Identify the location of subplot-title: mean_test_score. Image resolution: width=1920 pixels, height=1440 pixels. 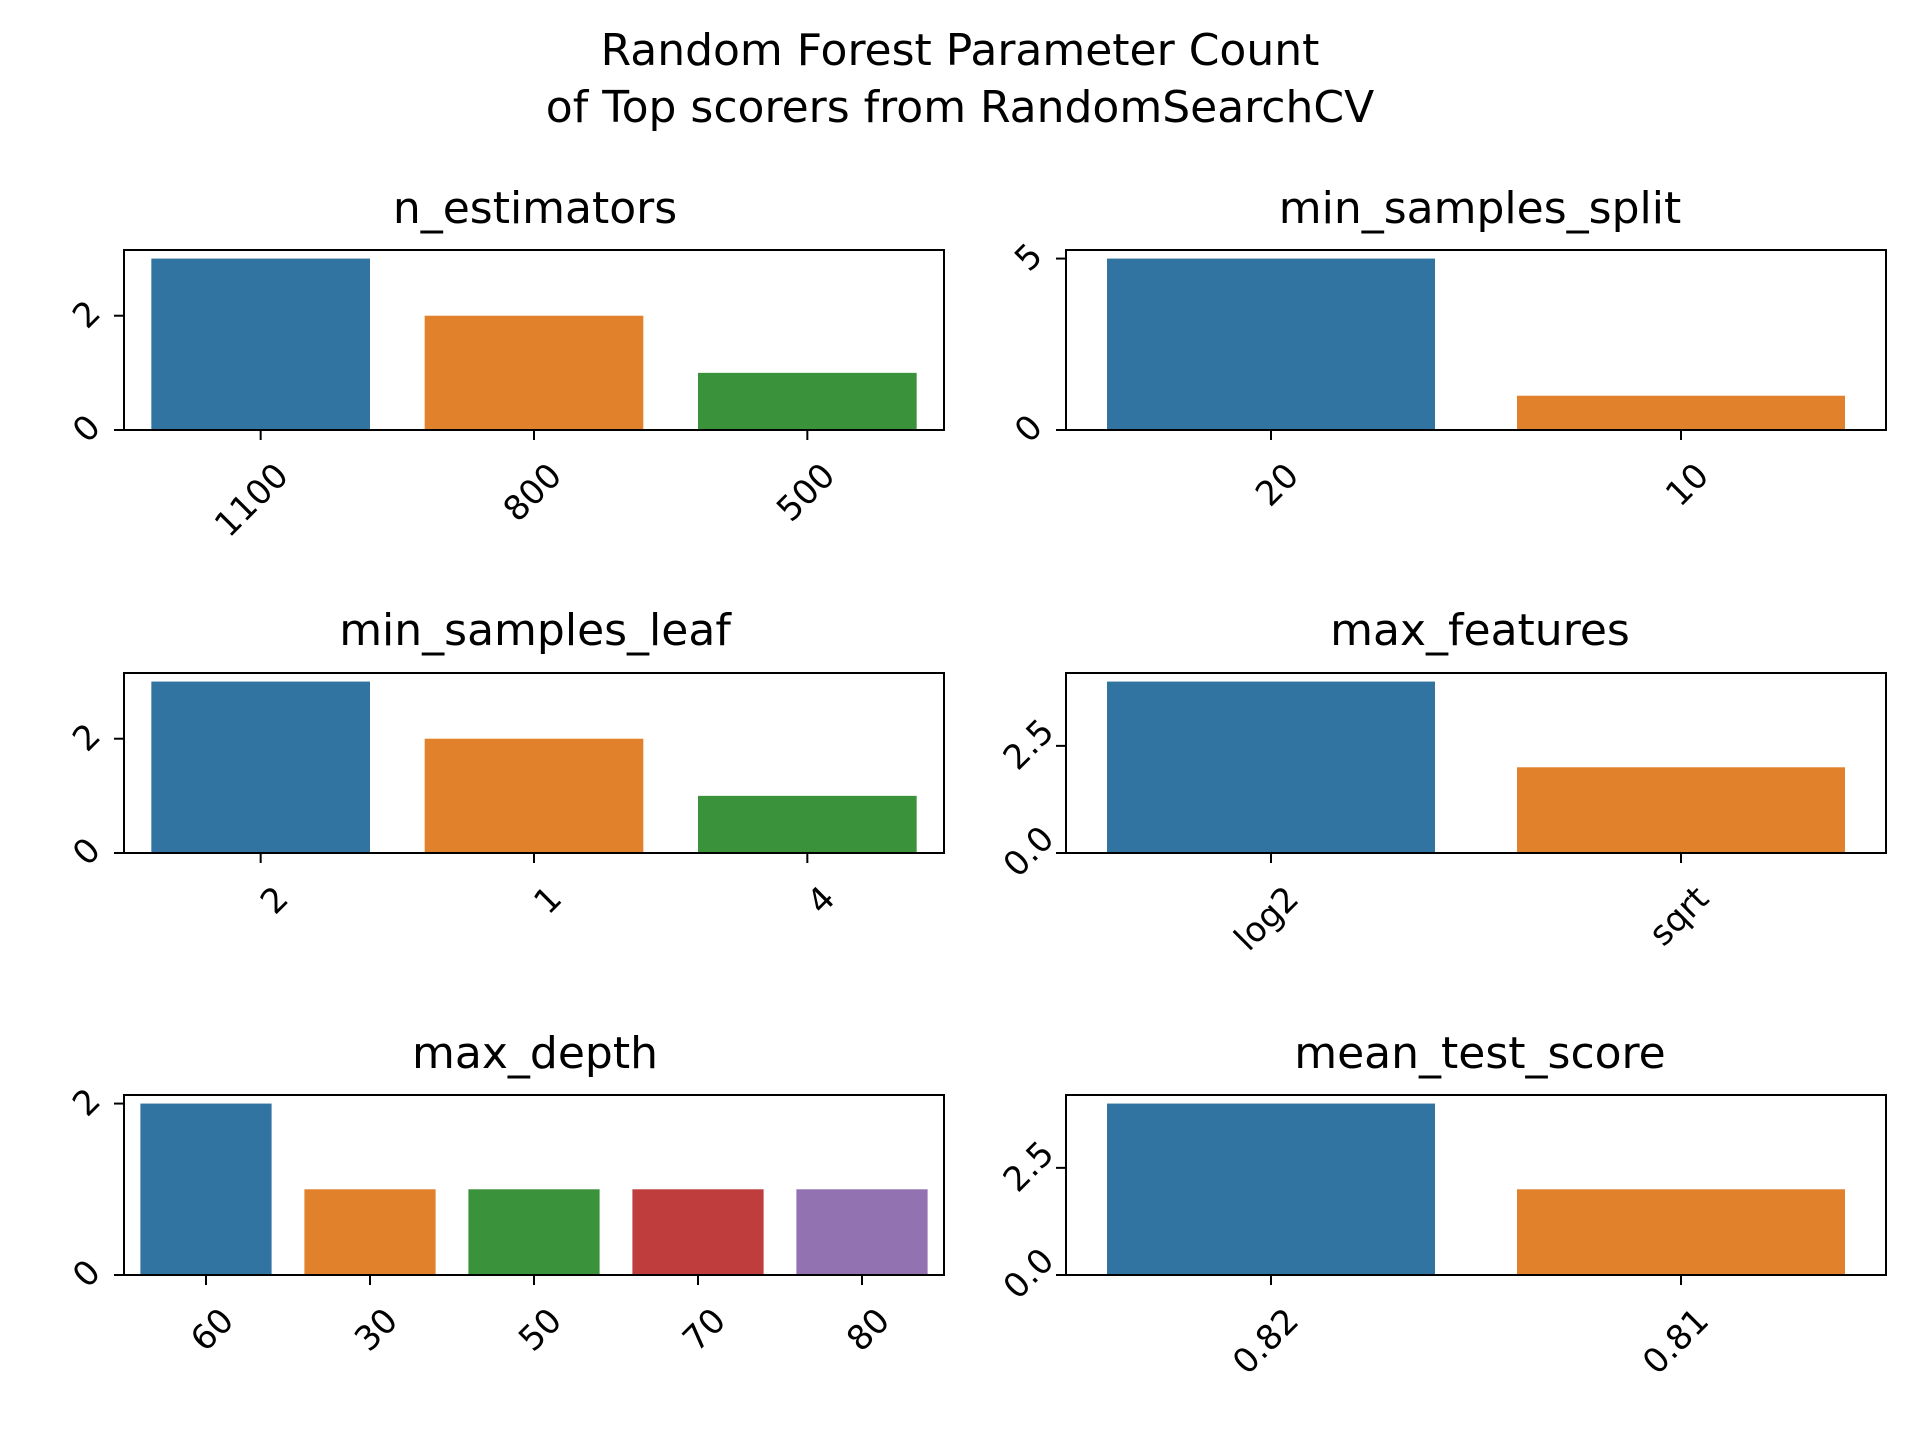
(1480, 1053).